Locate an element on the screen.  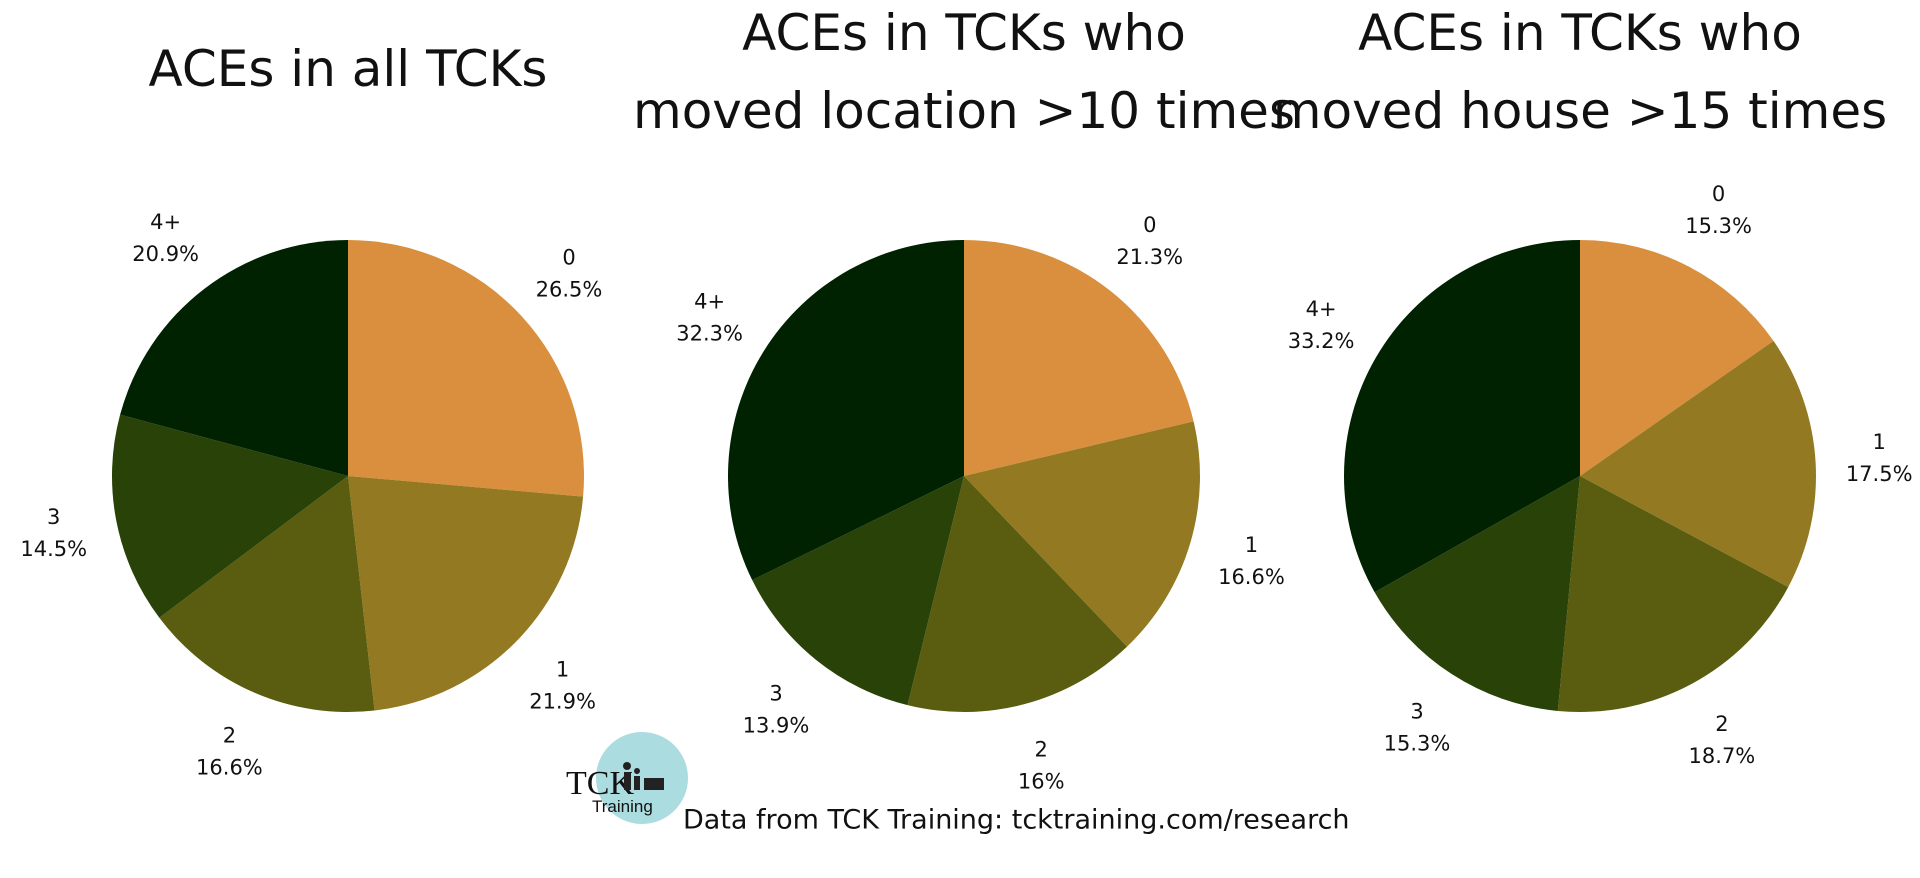
slice-value: 21.3% is located at coordinates (1149, 257).